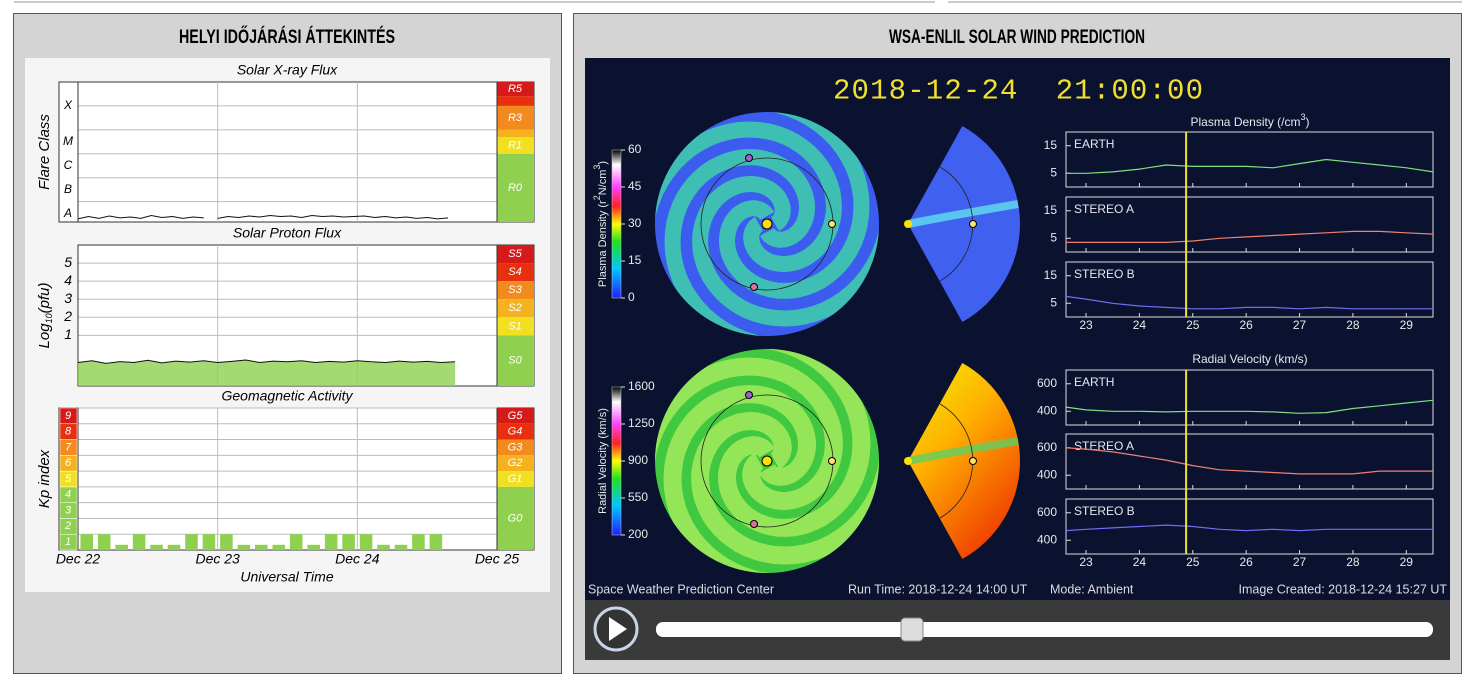  I want to click on colorbar-tick-label: 15, so click(635, 260).